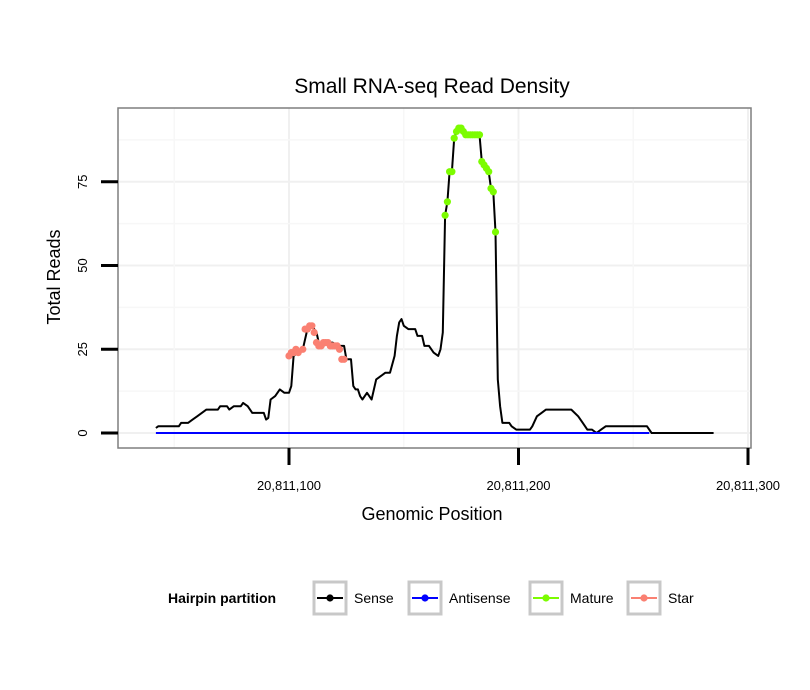  What do you see at coordinates (644, 598) in the screenshot?
I see `legend-swatch-point-star` at bounding box center [644, 598].